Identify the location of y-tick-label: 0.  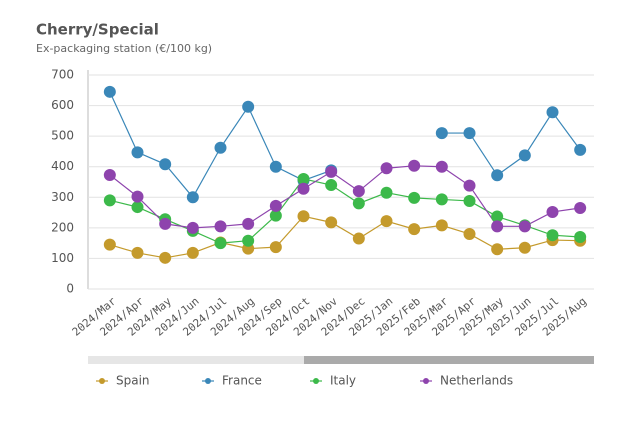
(70, 289).